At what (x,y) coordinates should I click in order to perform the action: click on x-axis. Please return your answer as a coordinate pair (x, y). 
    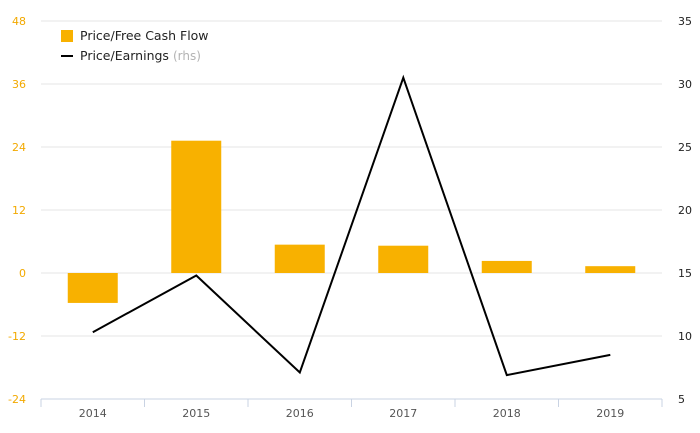
    Looking at the image, I should click on (351, 402).